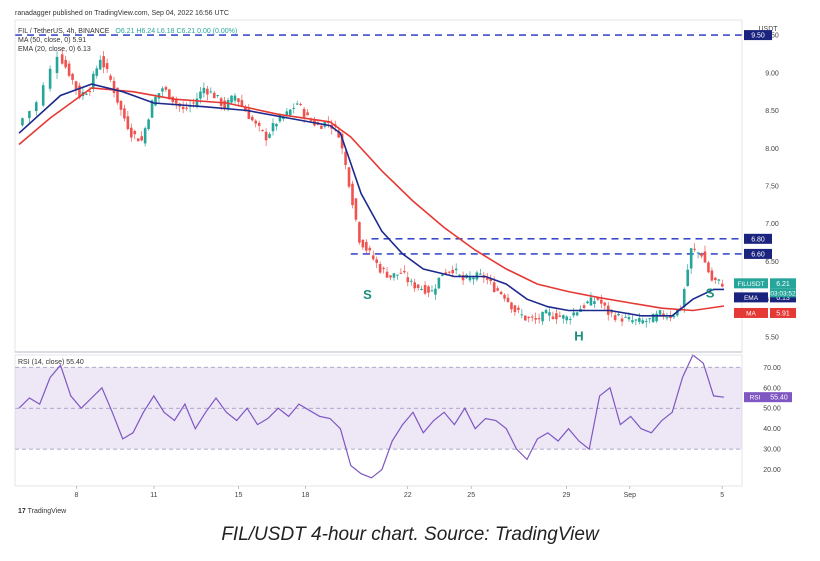 Image resolution: width=820 pixels, height=561 pixels. What do you see at coordinates (755, 397) in the screenshot?
I see `rsi-badge-label-bg` at bounding box center [755, 397].